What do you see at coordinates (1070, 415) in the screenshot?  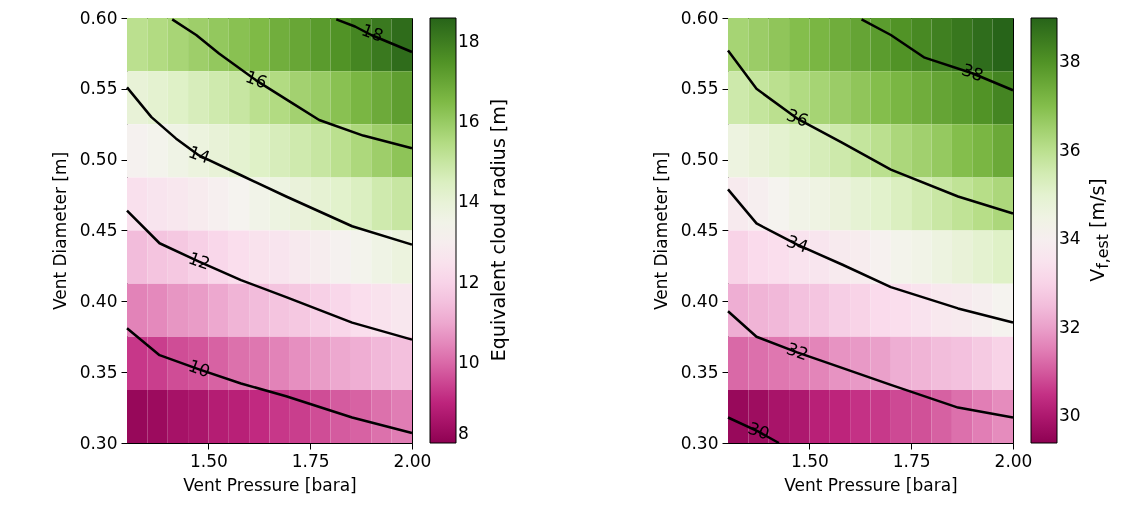 I see `color-bar-label: 30` at bounding box center [1070, 415].